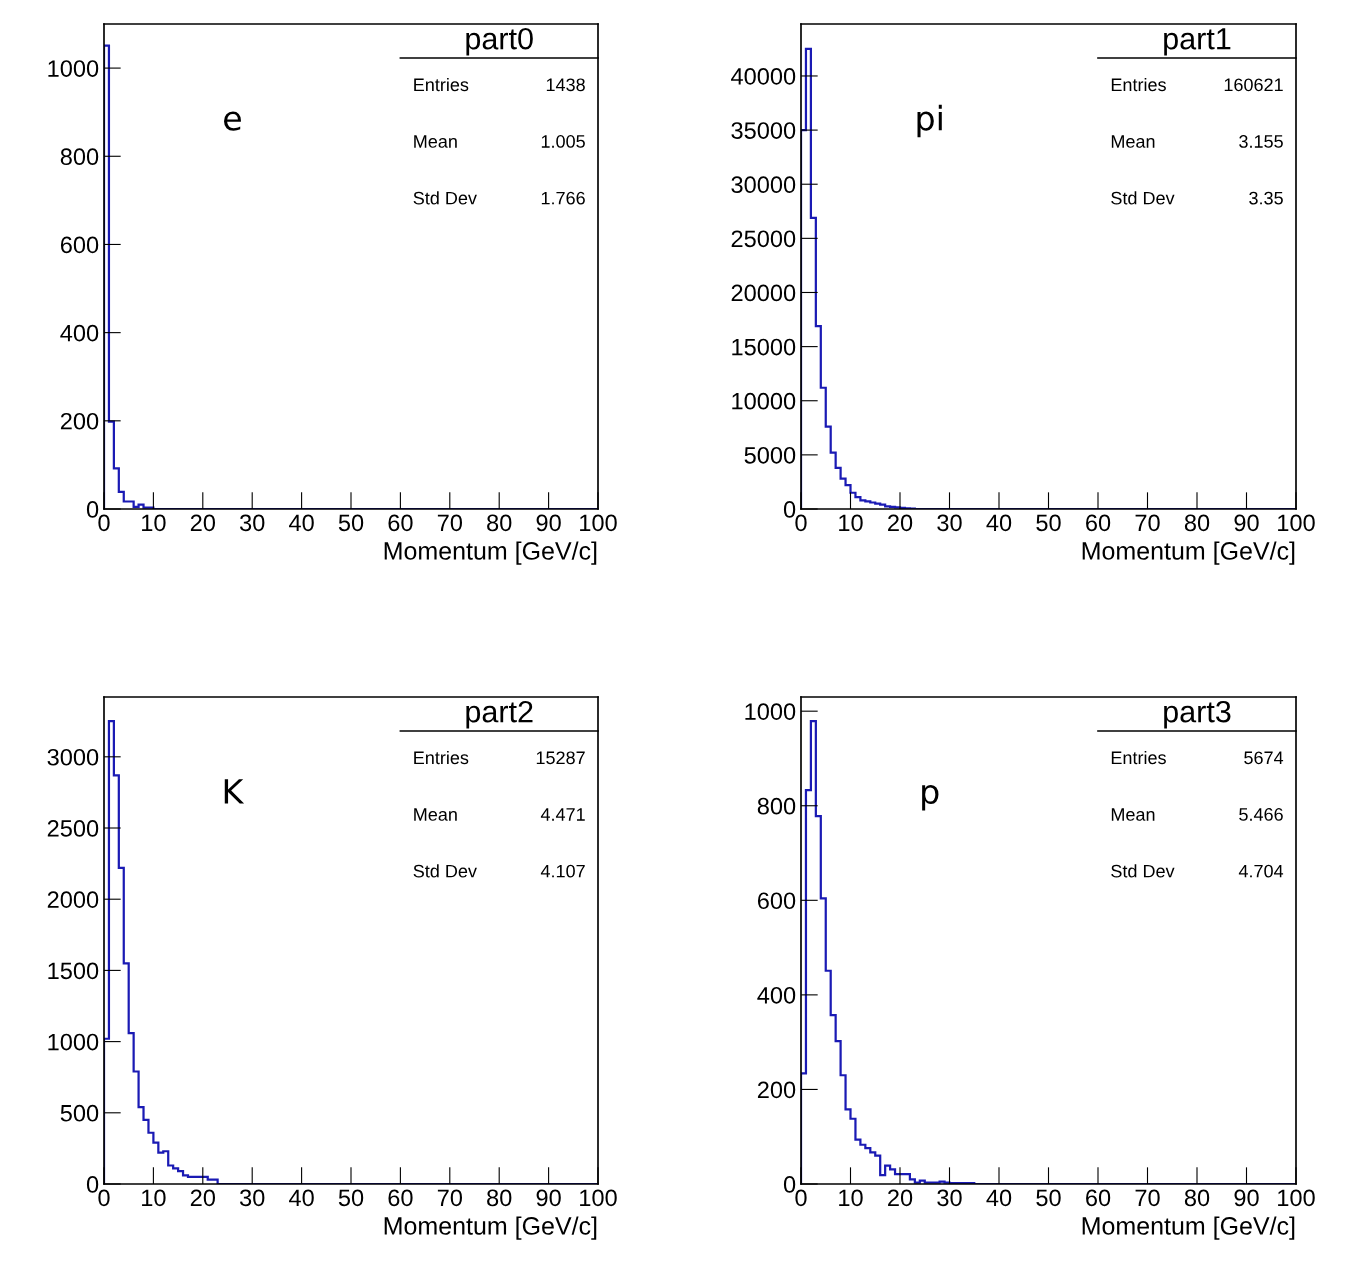 This screenshot has width=1348, height=1267. What do you see at coordinates (1261, 871) in the screenshot?
I see `annotation: 4.704` at bounding box center [1261, 871].